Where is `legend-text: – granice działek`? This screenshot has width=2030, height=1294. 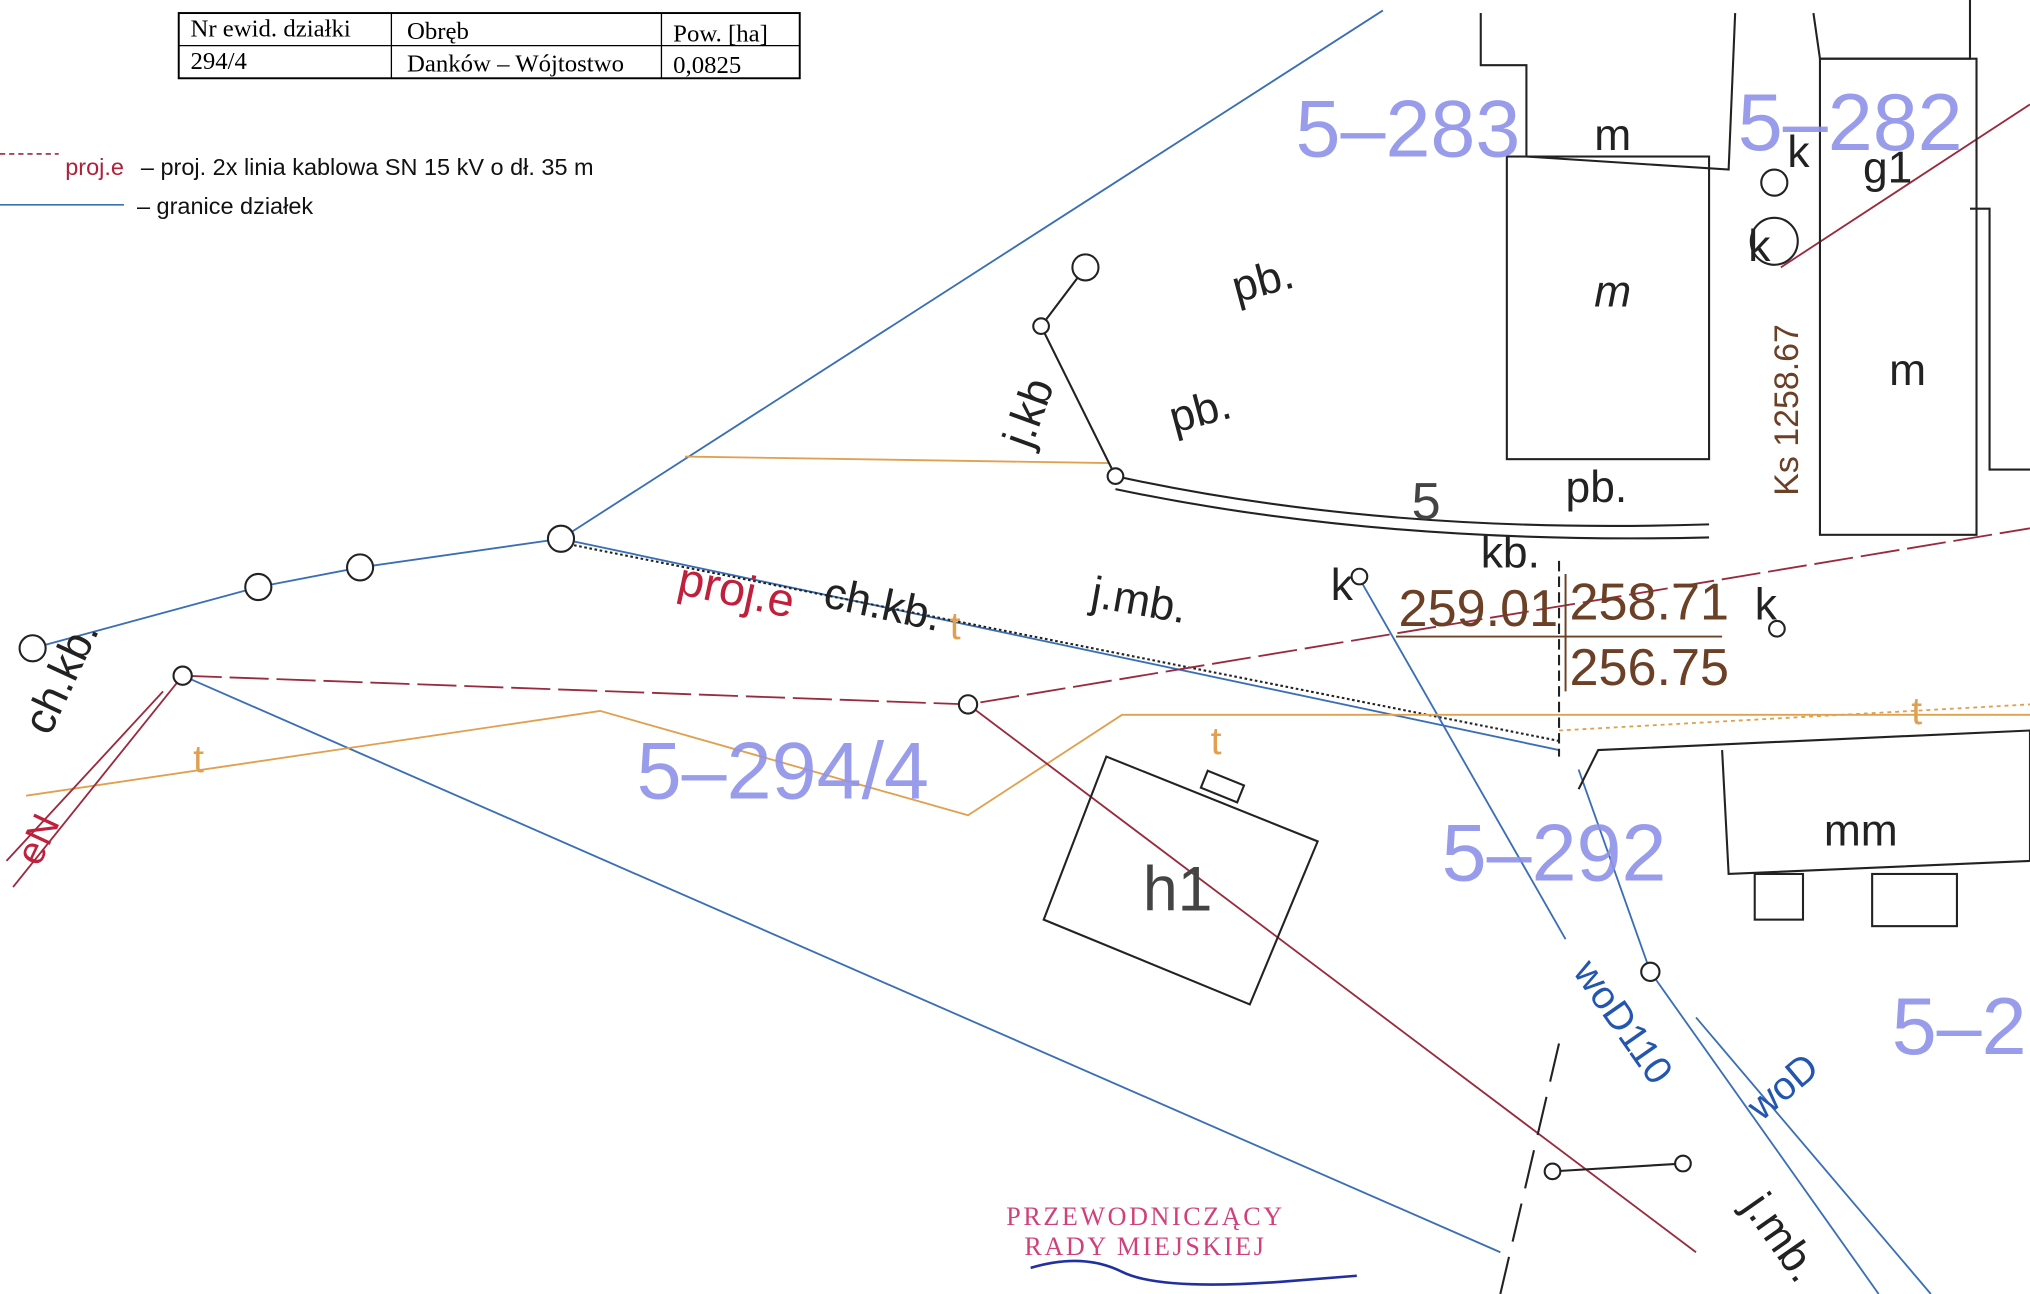
legend-text: – granice działek is located at coordinates (225, 206).